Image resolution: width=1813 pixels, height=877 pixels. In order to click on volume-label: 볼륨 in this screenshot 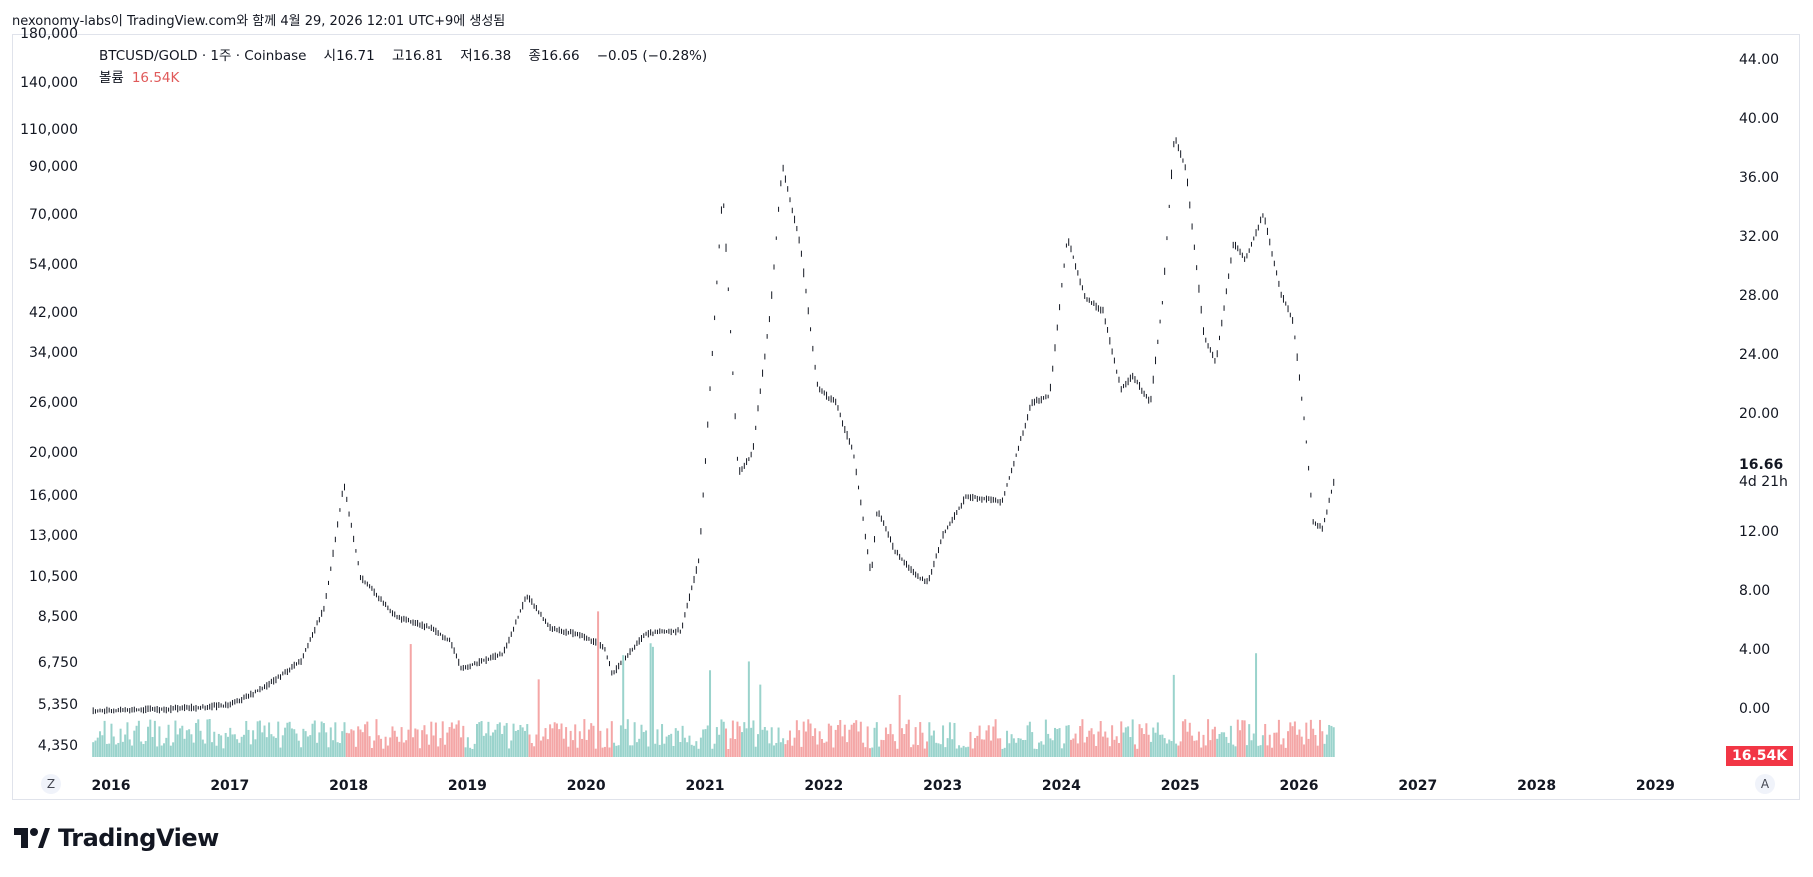, I will do `click(111, 78)`.